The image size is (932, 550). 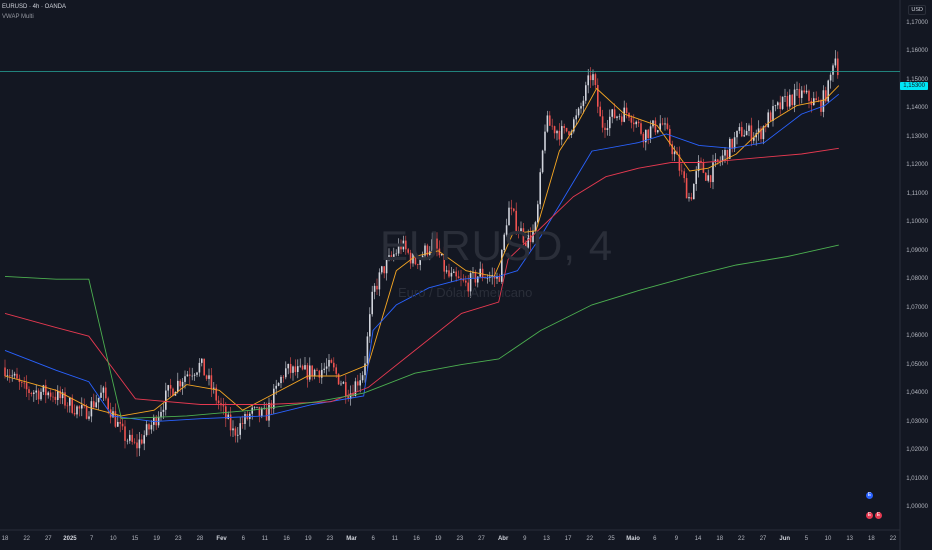 What do you see at coordinates (917, 478) in the screenshot?
I see `price-tick: 1,01000` at bounding box center [917, 478].